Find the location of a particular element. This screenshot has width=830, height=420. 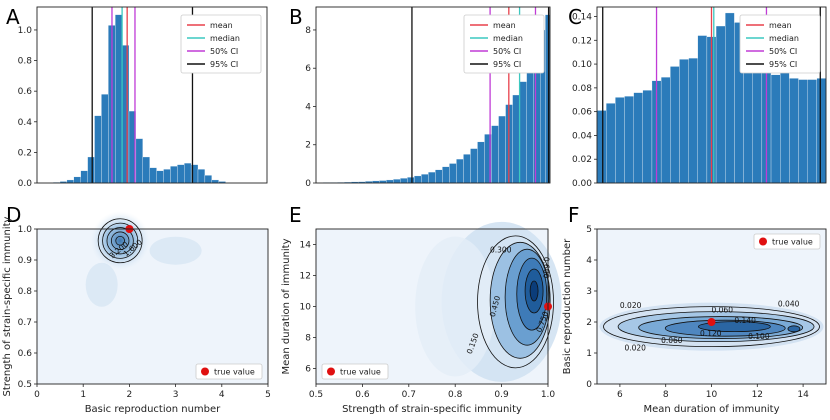

panel-f-ytick-label: 4 is located at coordinates (589, 261).